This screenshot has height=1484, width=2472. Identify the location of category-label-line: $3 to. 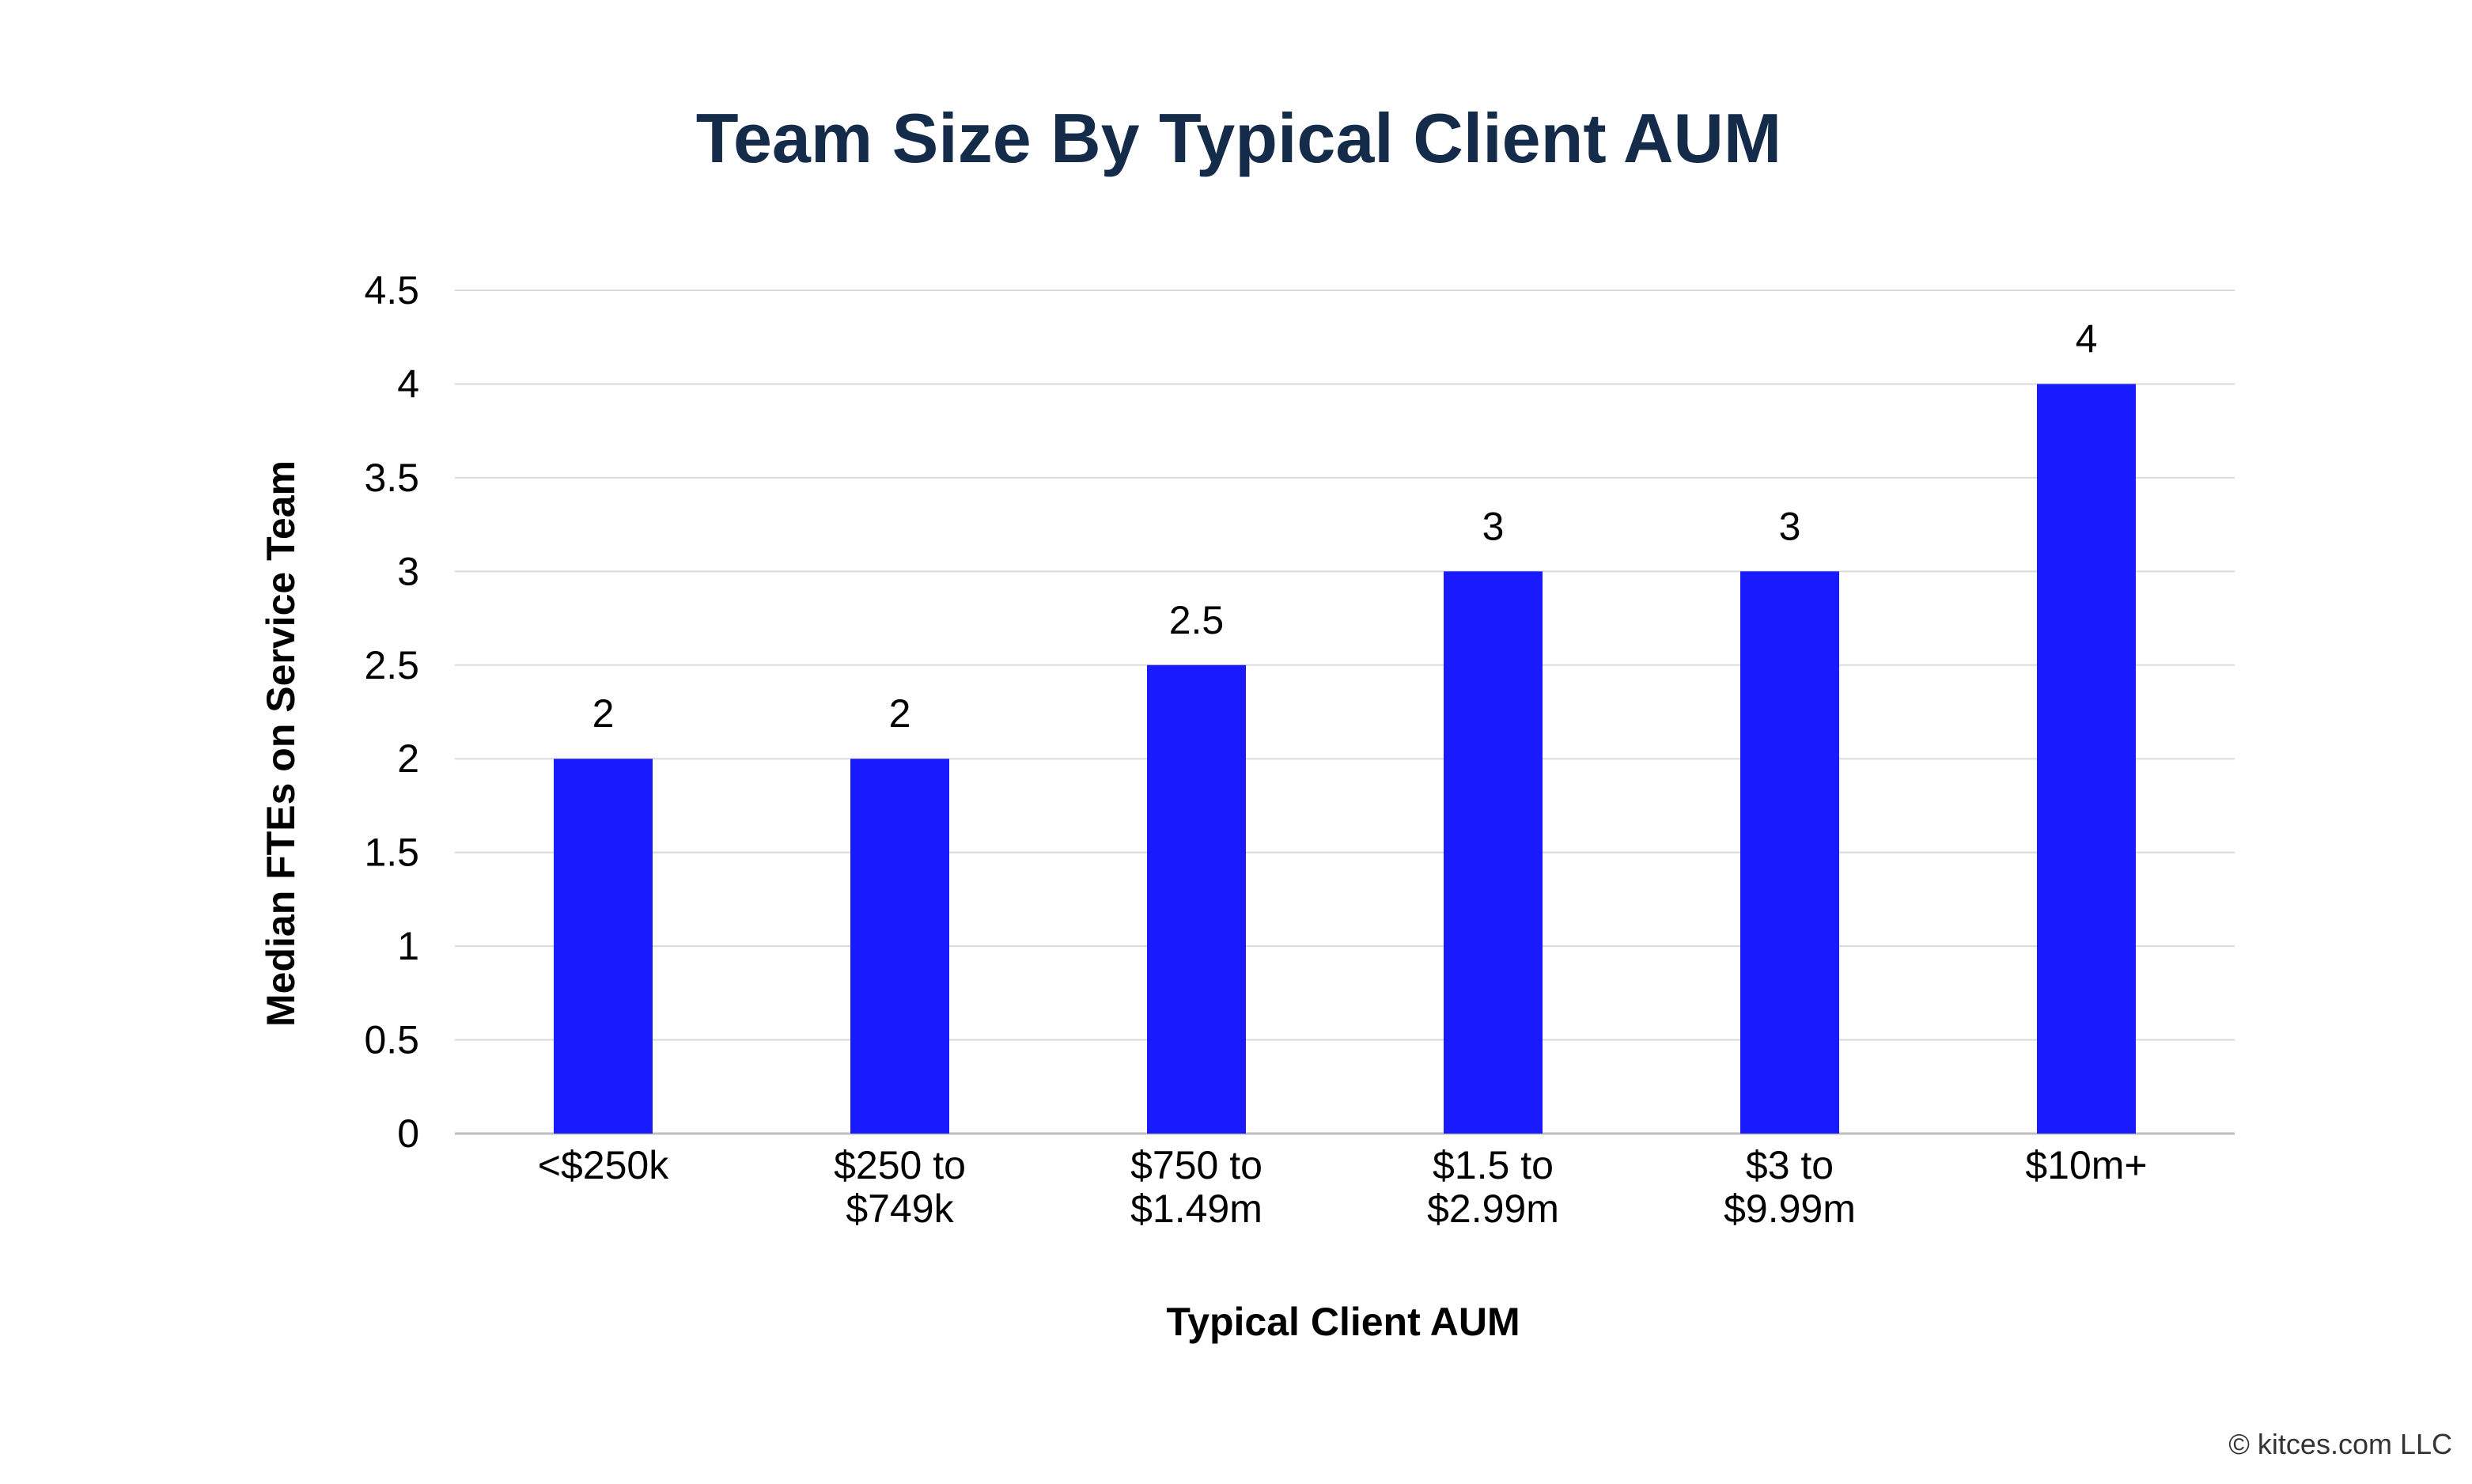
(1790, 1165).